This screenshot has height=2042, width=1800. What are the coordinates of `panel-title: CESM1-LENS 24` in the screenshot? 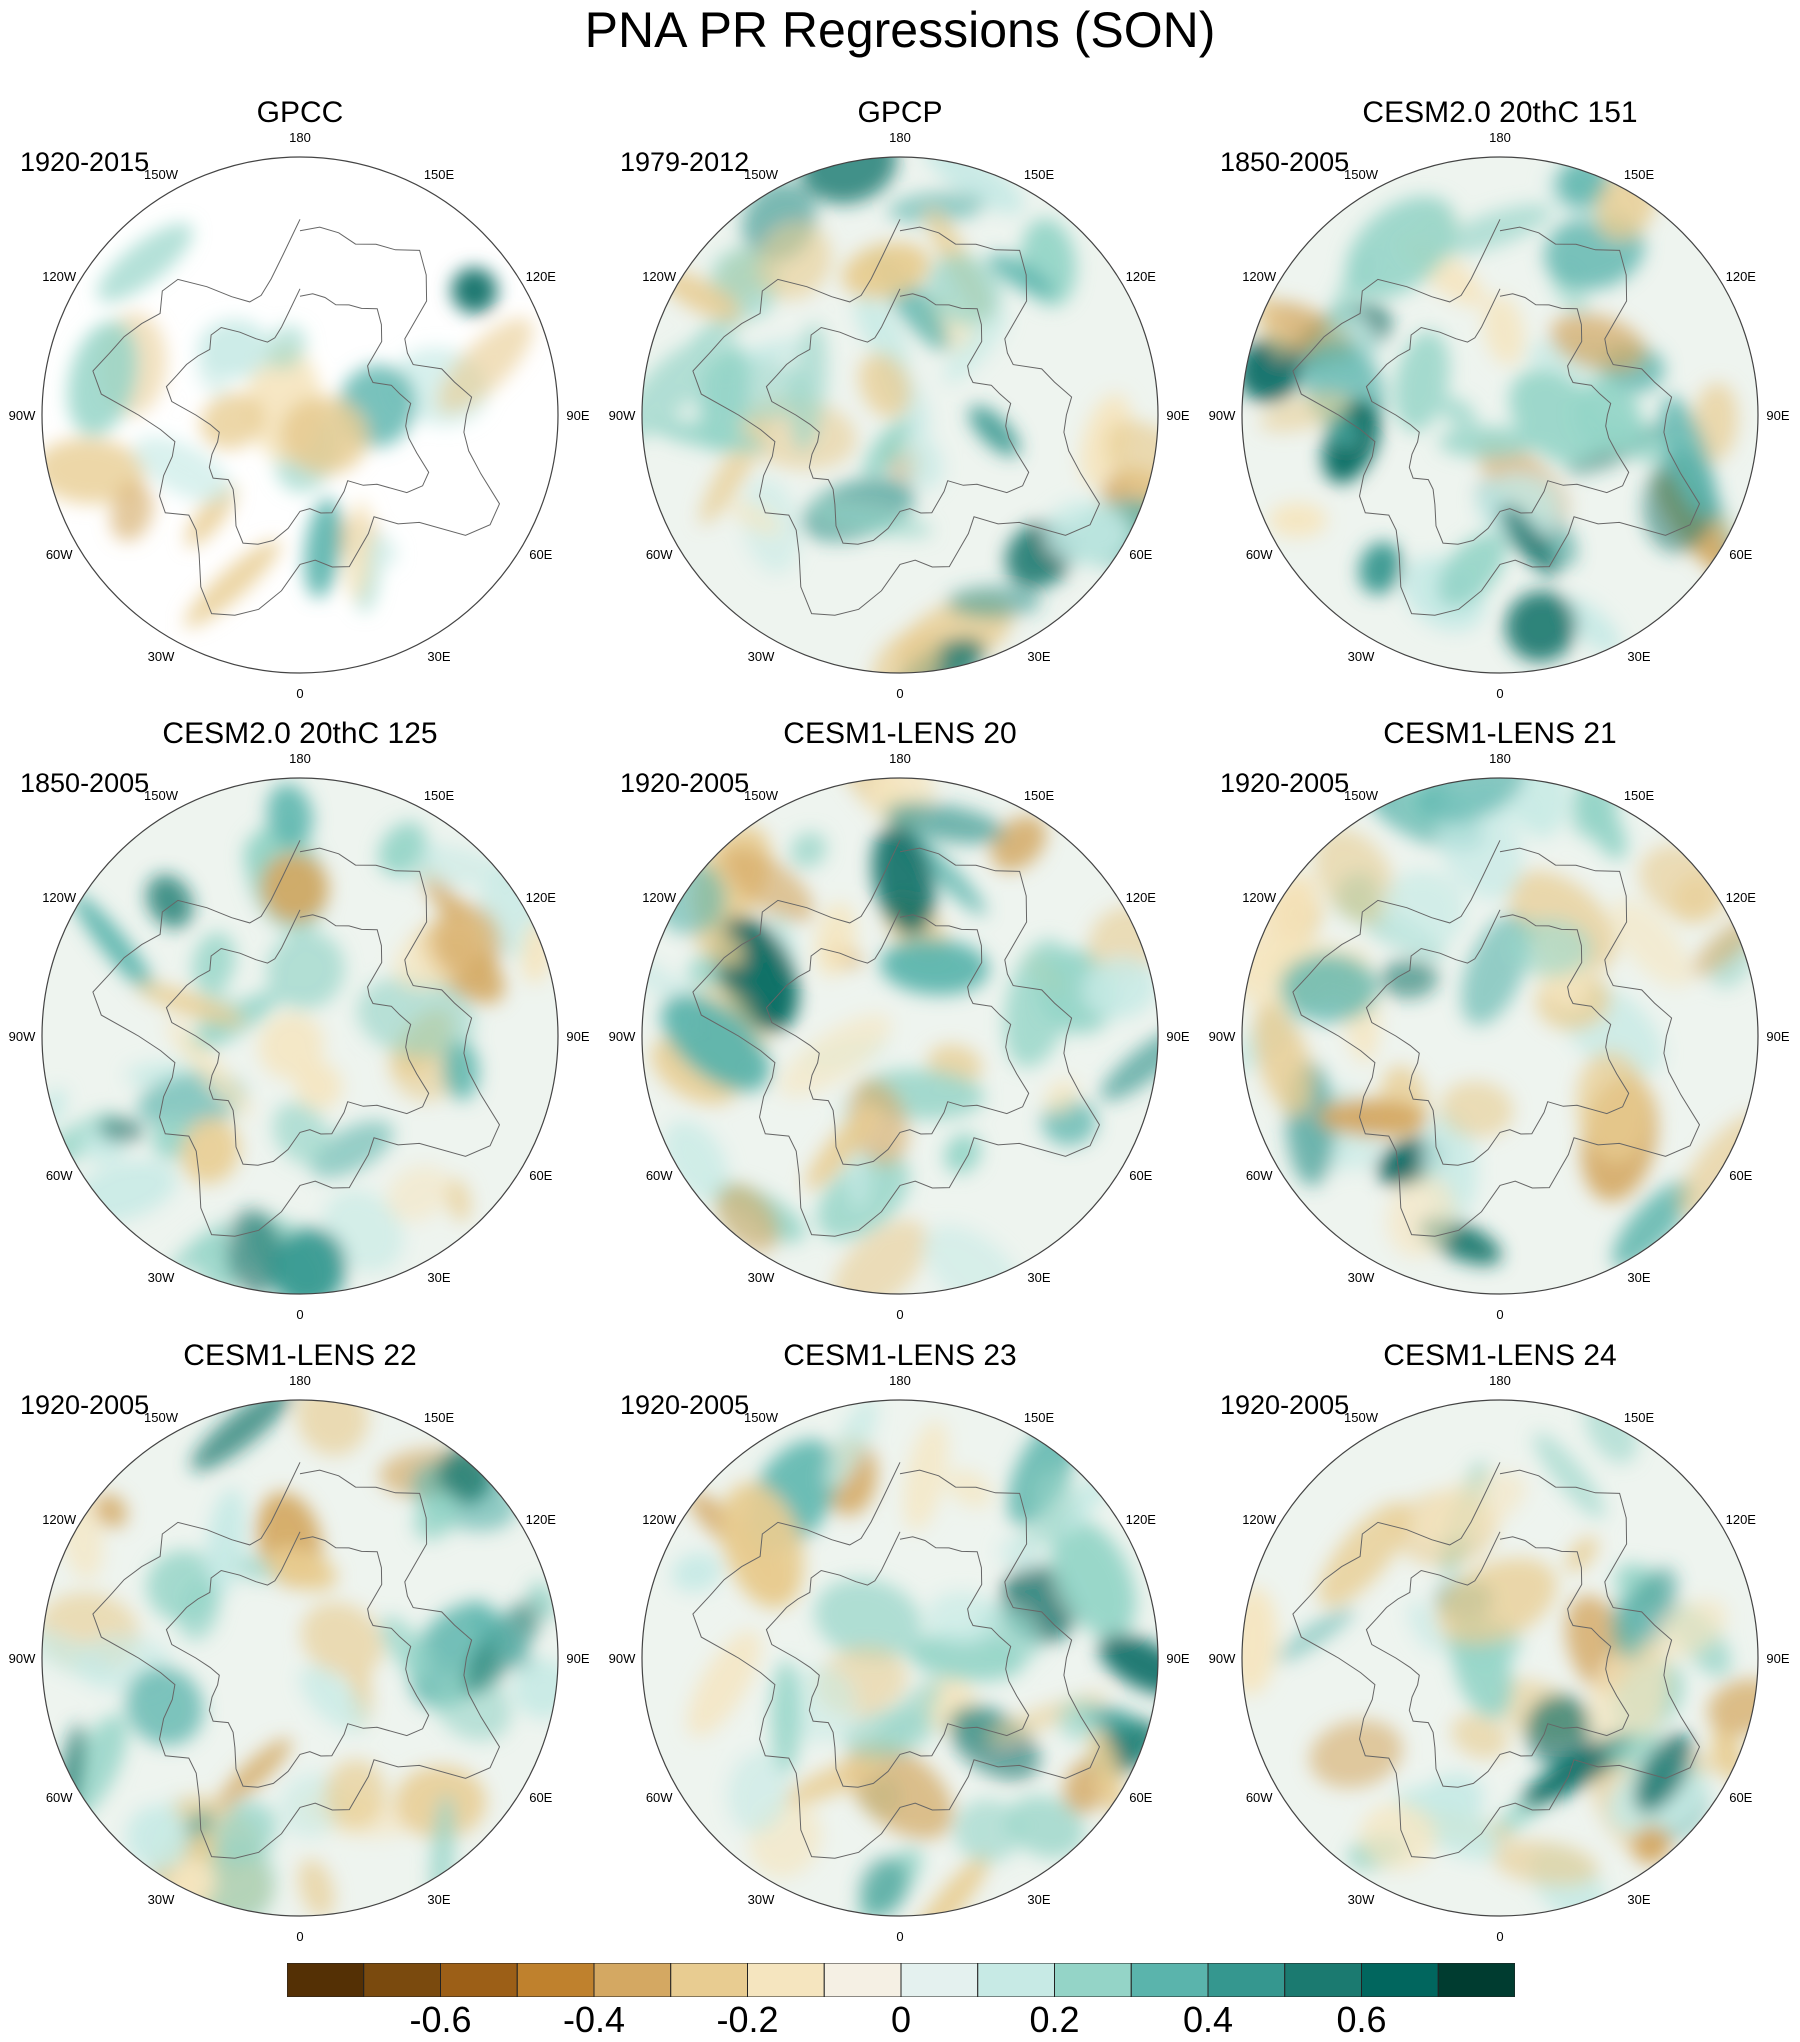 It's located at (1500, 1355).